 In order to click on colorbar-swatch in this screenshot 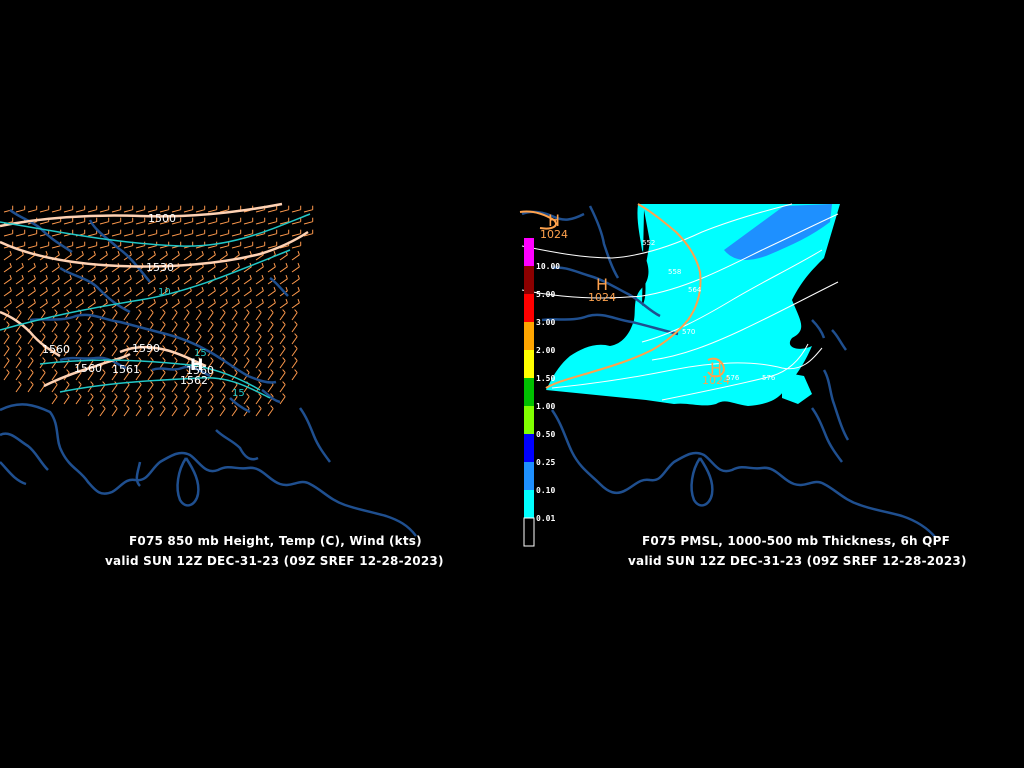, I will do `click(529, 392)`.